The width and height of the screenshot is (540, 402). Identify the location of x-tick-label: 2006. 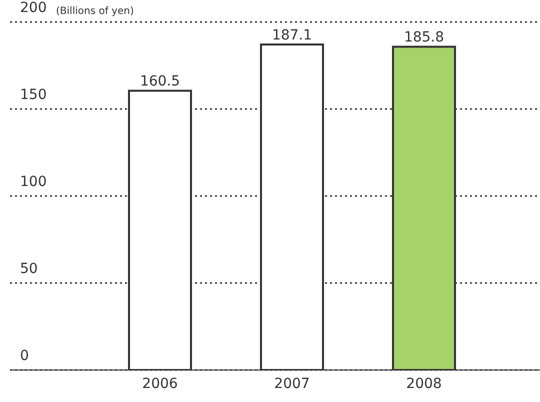
(160, 384).